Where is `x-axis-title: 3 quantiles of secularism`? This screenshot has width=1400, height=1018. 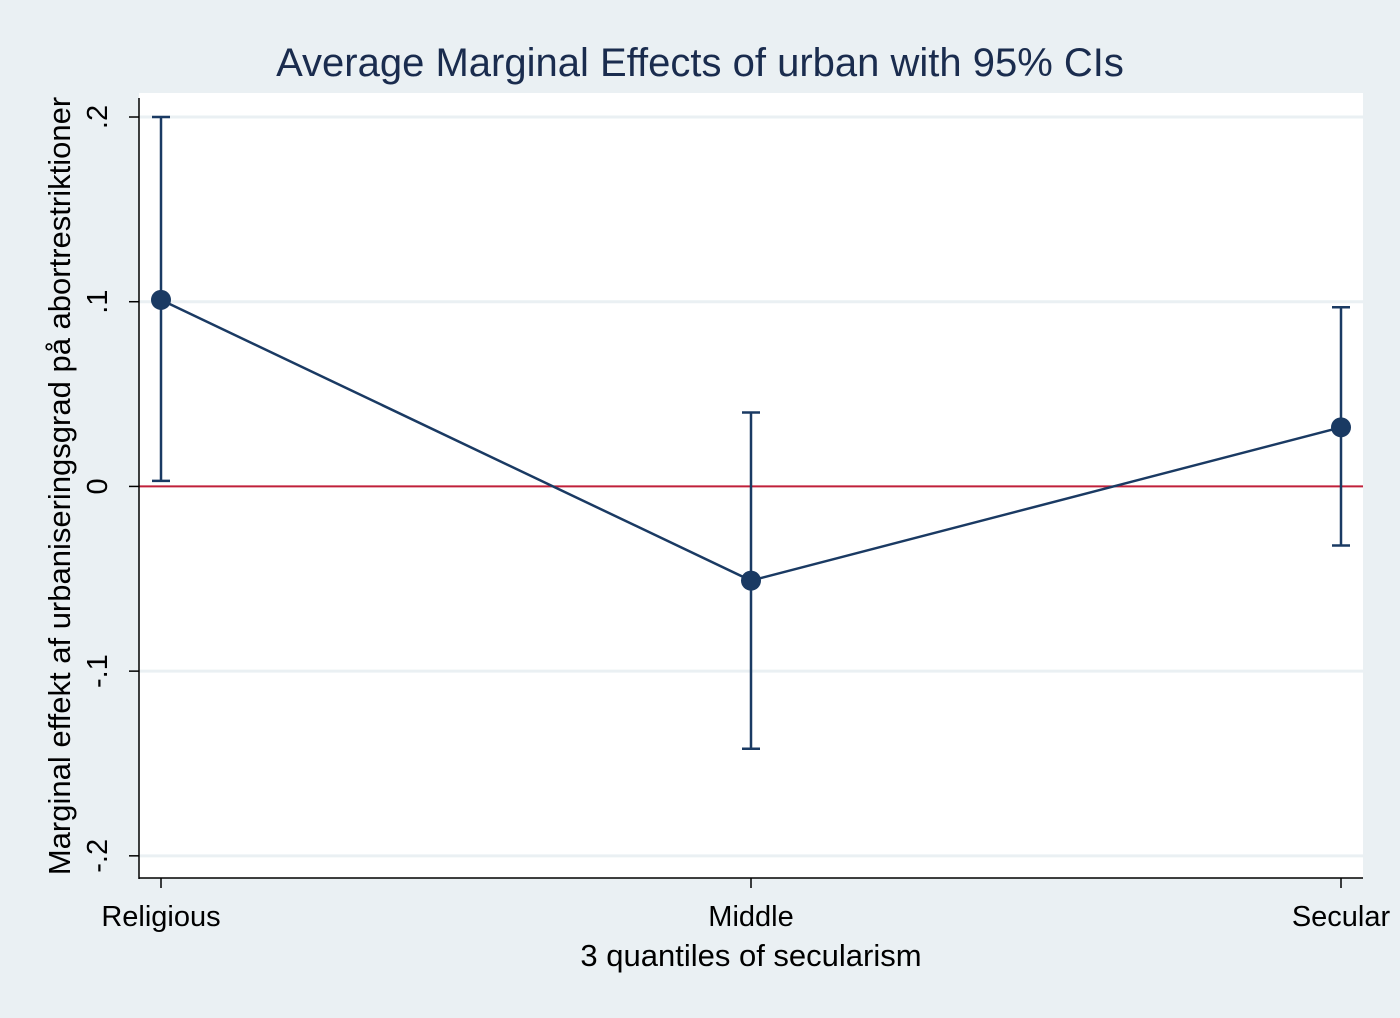
x-axis-title: 3 quantiles of secularism is located at coordinates (750, 955).